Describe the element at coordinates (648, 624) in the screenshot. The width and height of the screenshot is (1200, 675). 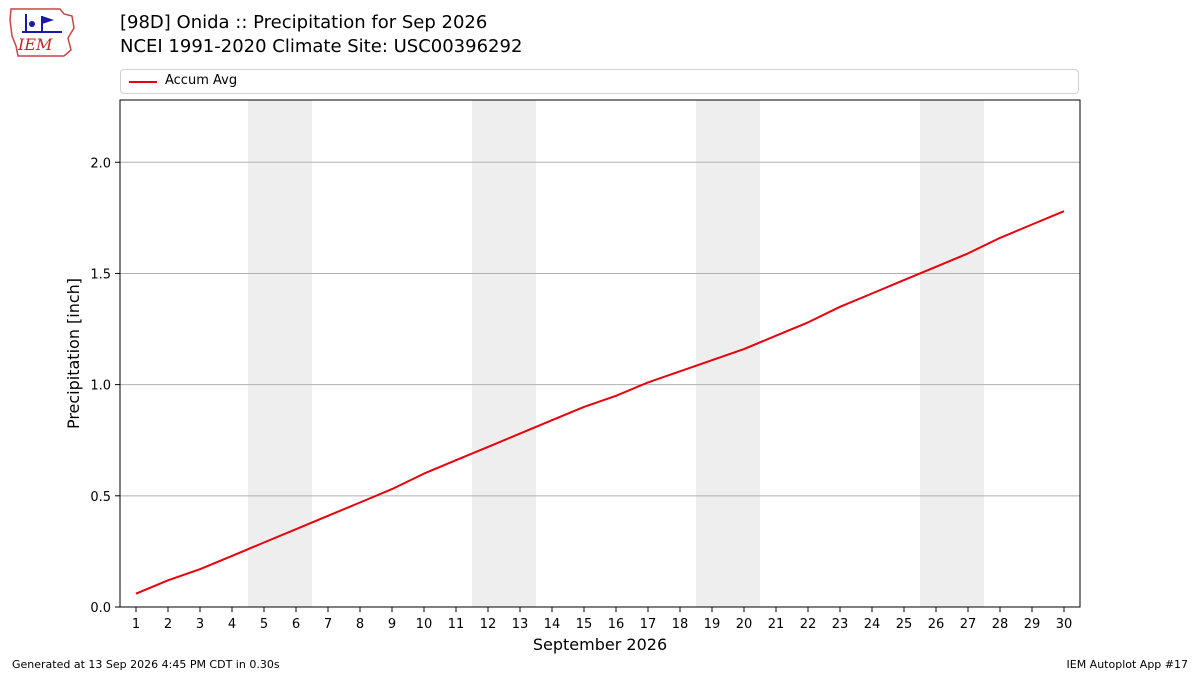
I see `x-tick-label: 17` at that location.